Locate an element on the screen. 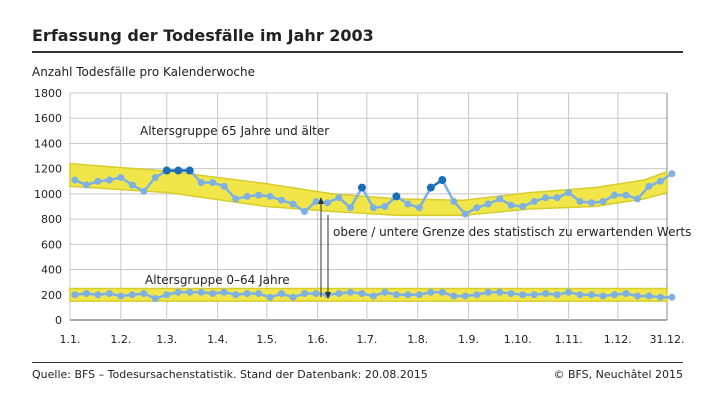 The width and height of the screenshot is (713, 403). y-axis-label: Anzahl Todesfälle pro Kalenderwoche is located at coordinates (144, 72).